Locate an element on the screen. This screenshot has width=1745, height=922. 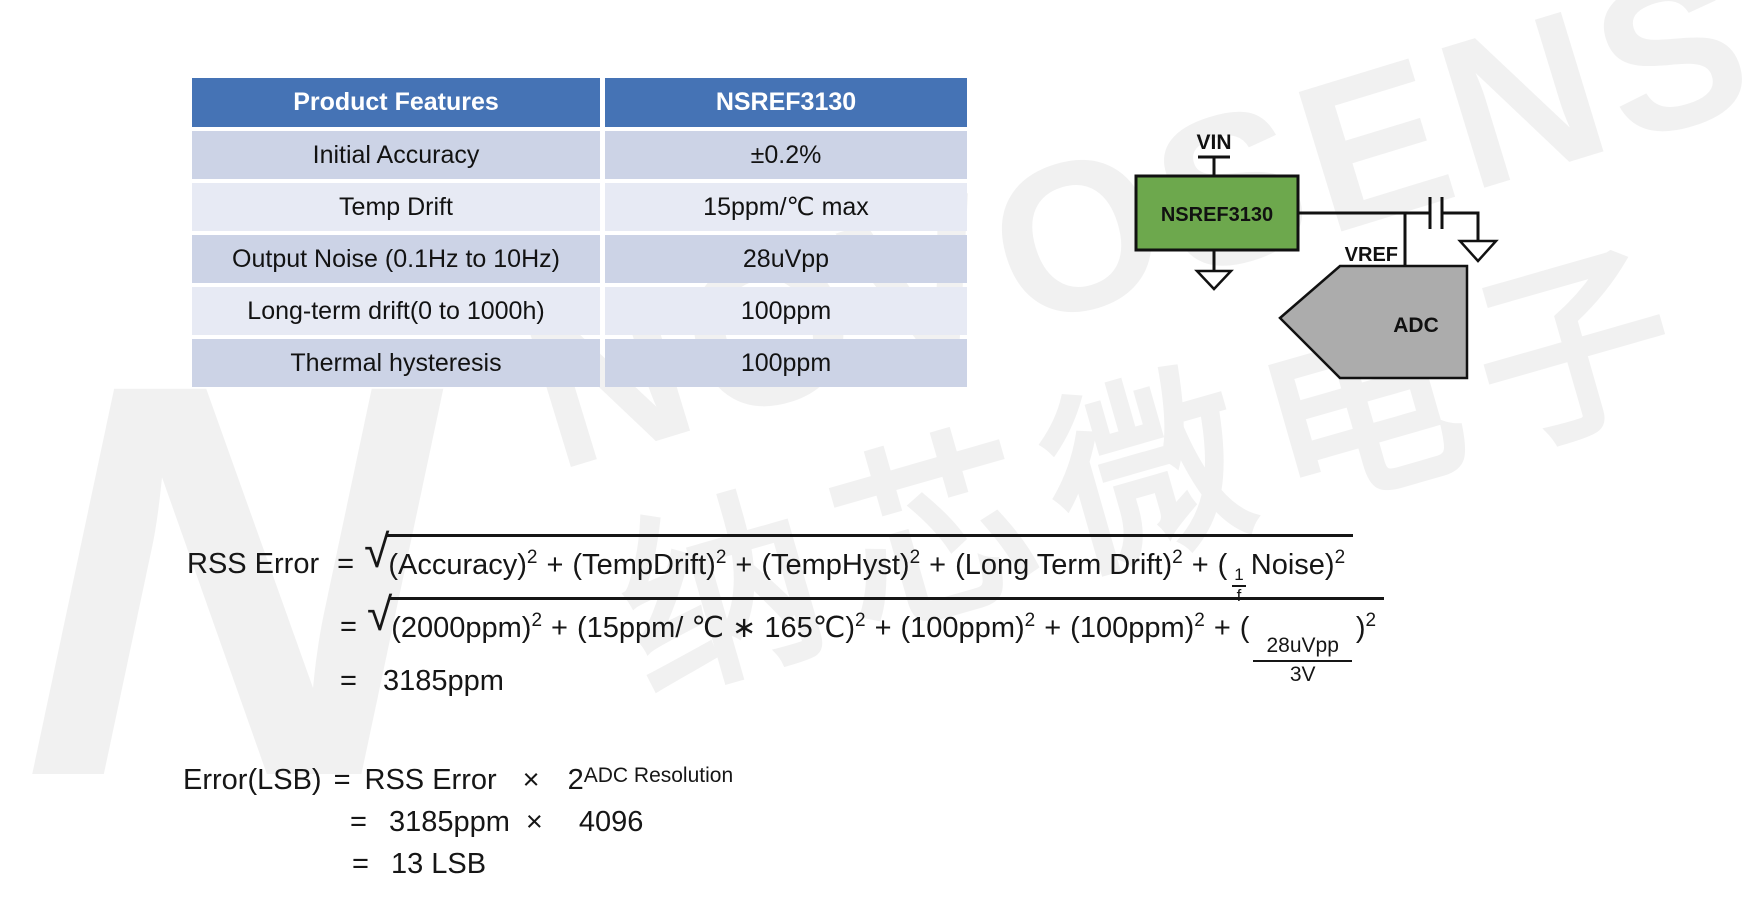
rss-result-value: 3185ppm is located at coordinates (443, 681).